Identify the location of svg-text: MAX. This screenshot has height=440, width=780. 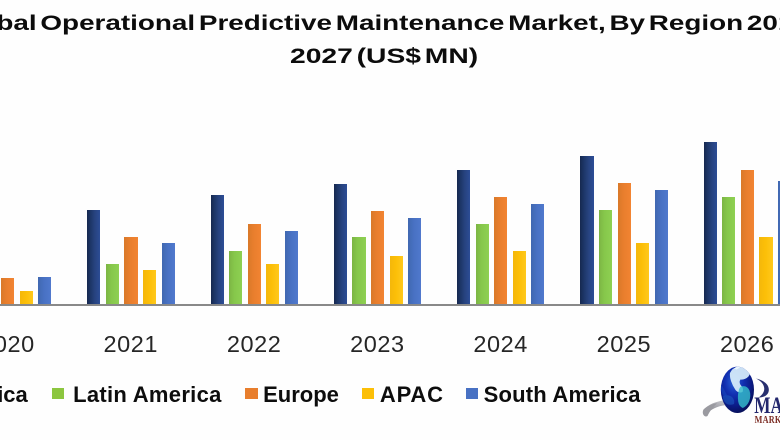
(767, 406).